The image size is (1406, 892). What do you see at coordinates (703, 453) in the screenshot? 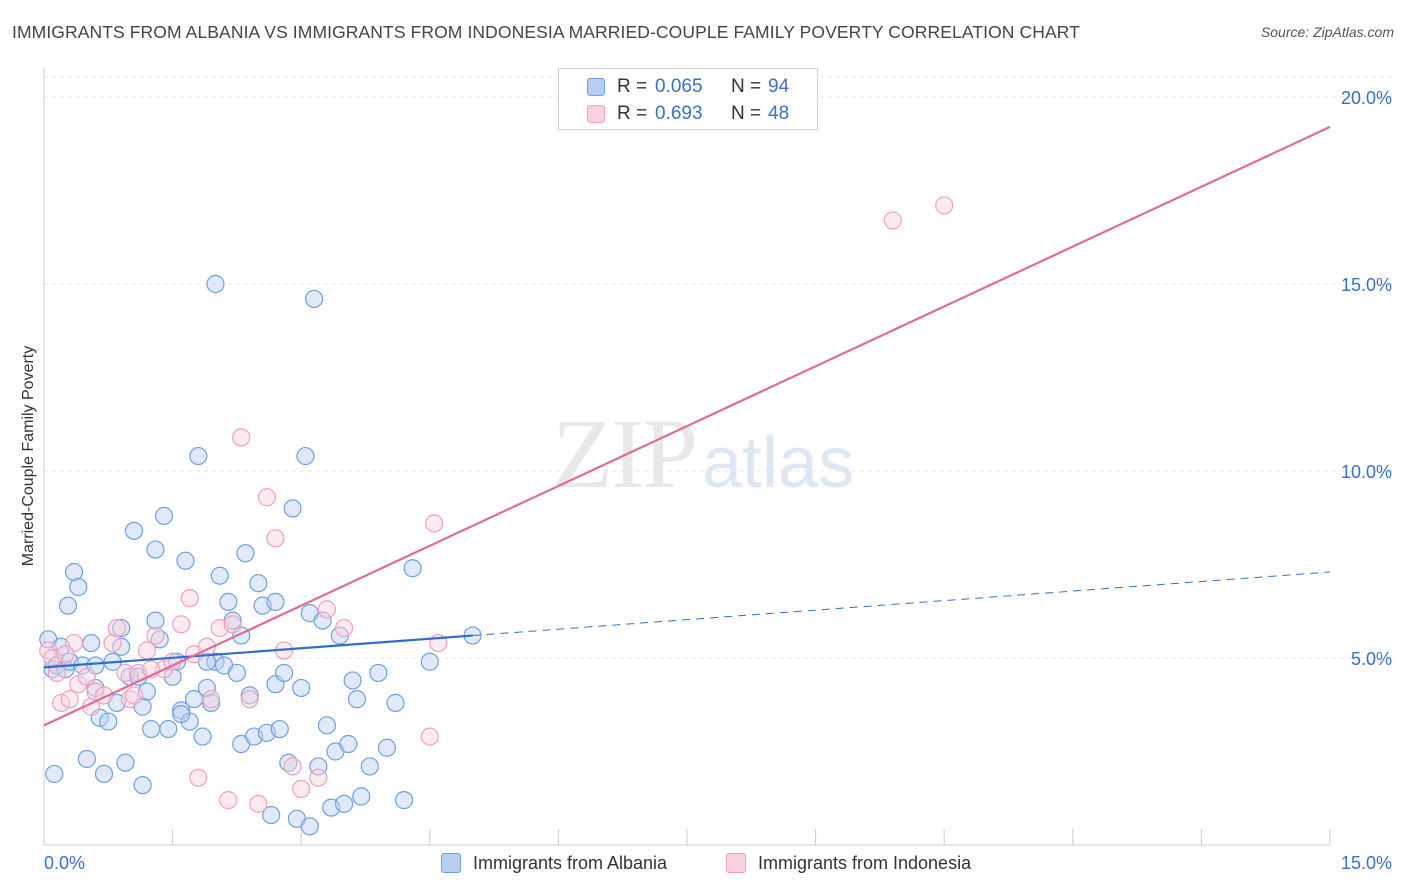
I see `watermark: ZIPatlas` at bounding box center [703, 453].